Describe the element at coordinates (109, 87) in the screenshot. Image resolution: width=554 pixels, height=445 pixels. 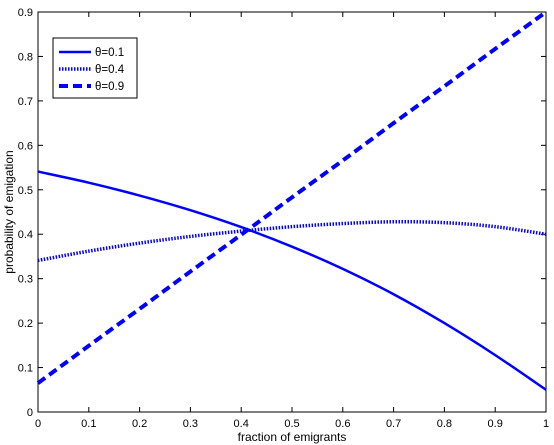
I see `legend-label-3: θ=0.9` at that location.